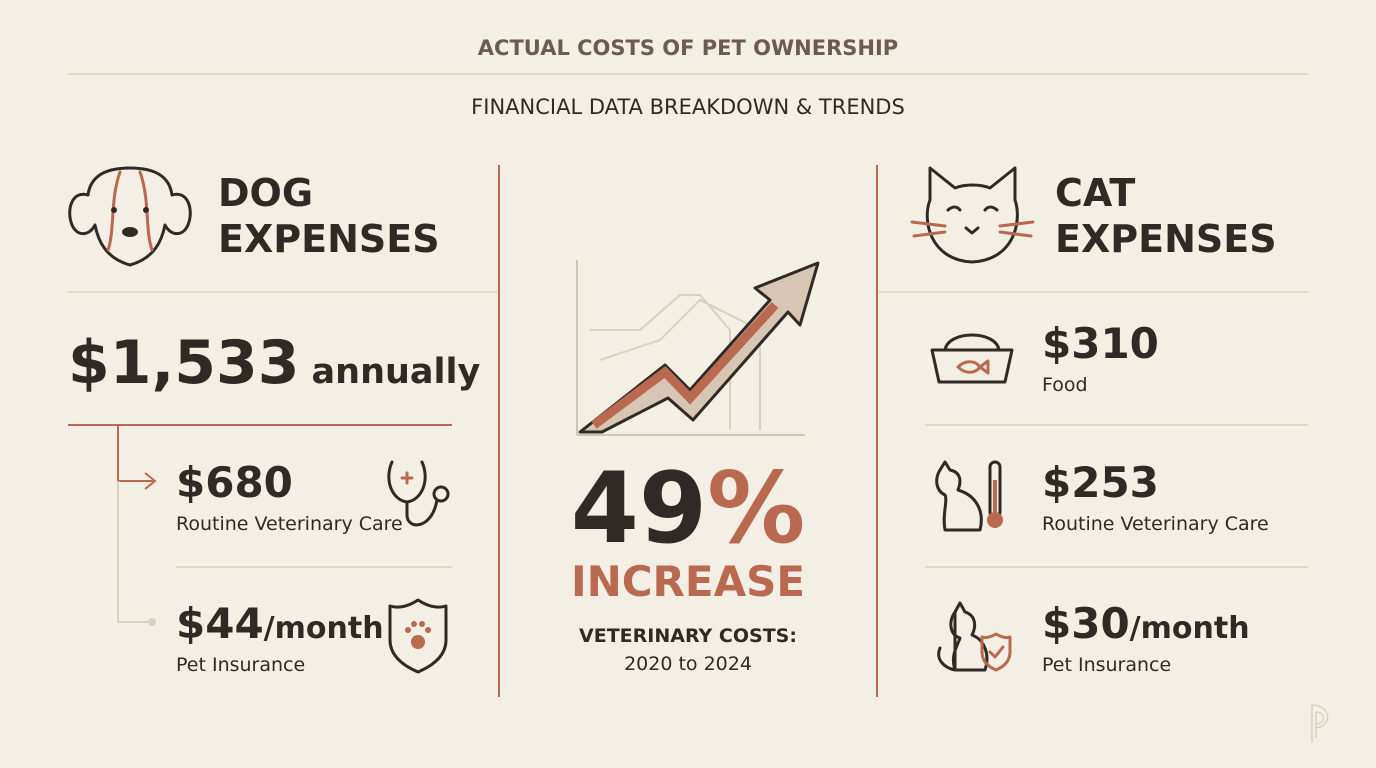 The image size is (1376, 768). I want to click on logo, so click(1320, 723).